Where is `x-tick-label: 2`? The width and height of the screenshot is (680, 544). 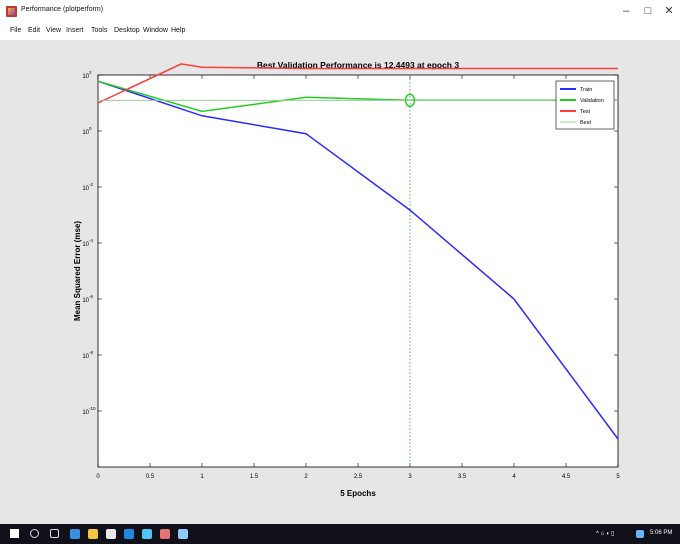 x-tick-label: 2 is located at coordinates (306, 477).